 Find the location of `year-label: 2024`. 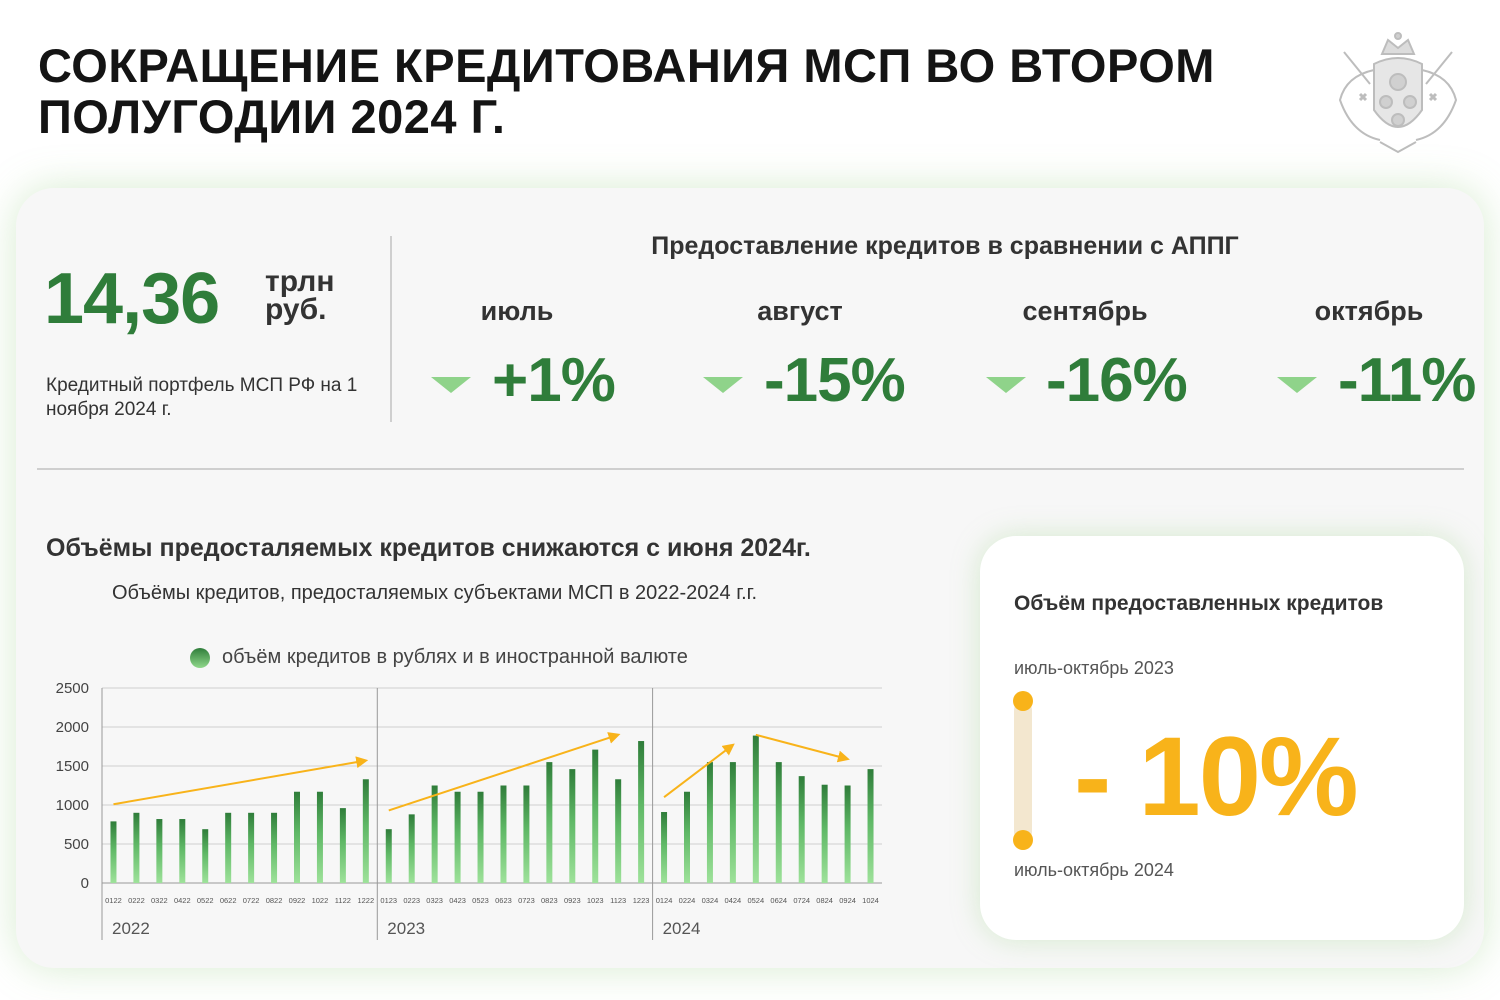

year-label: 2024 is located at coordinates (682, 928).